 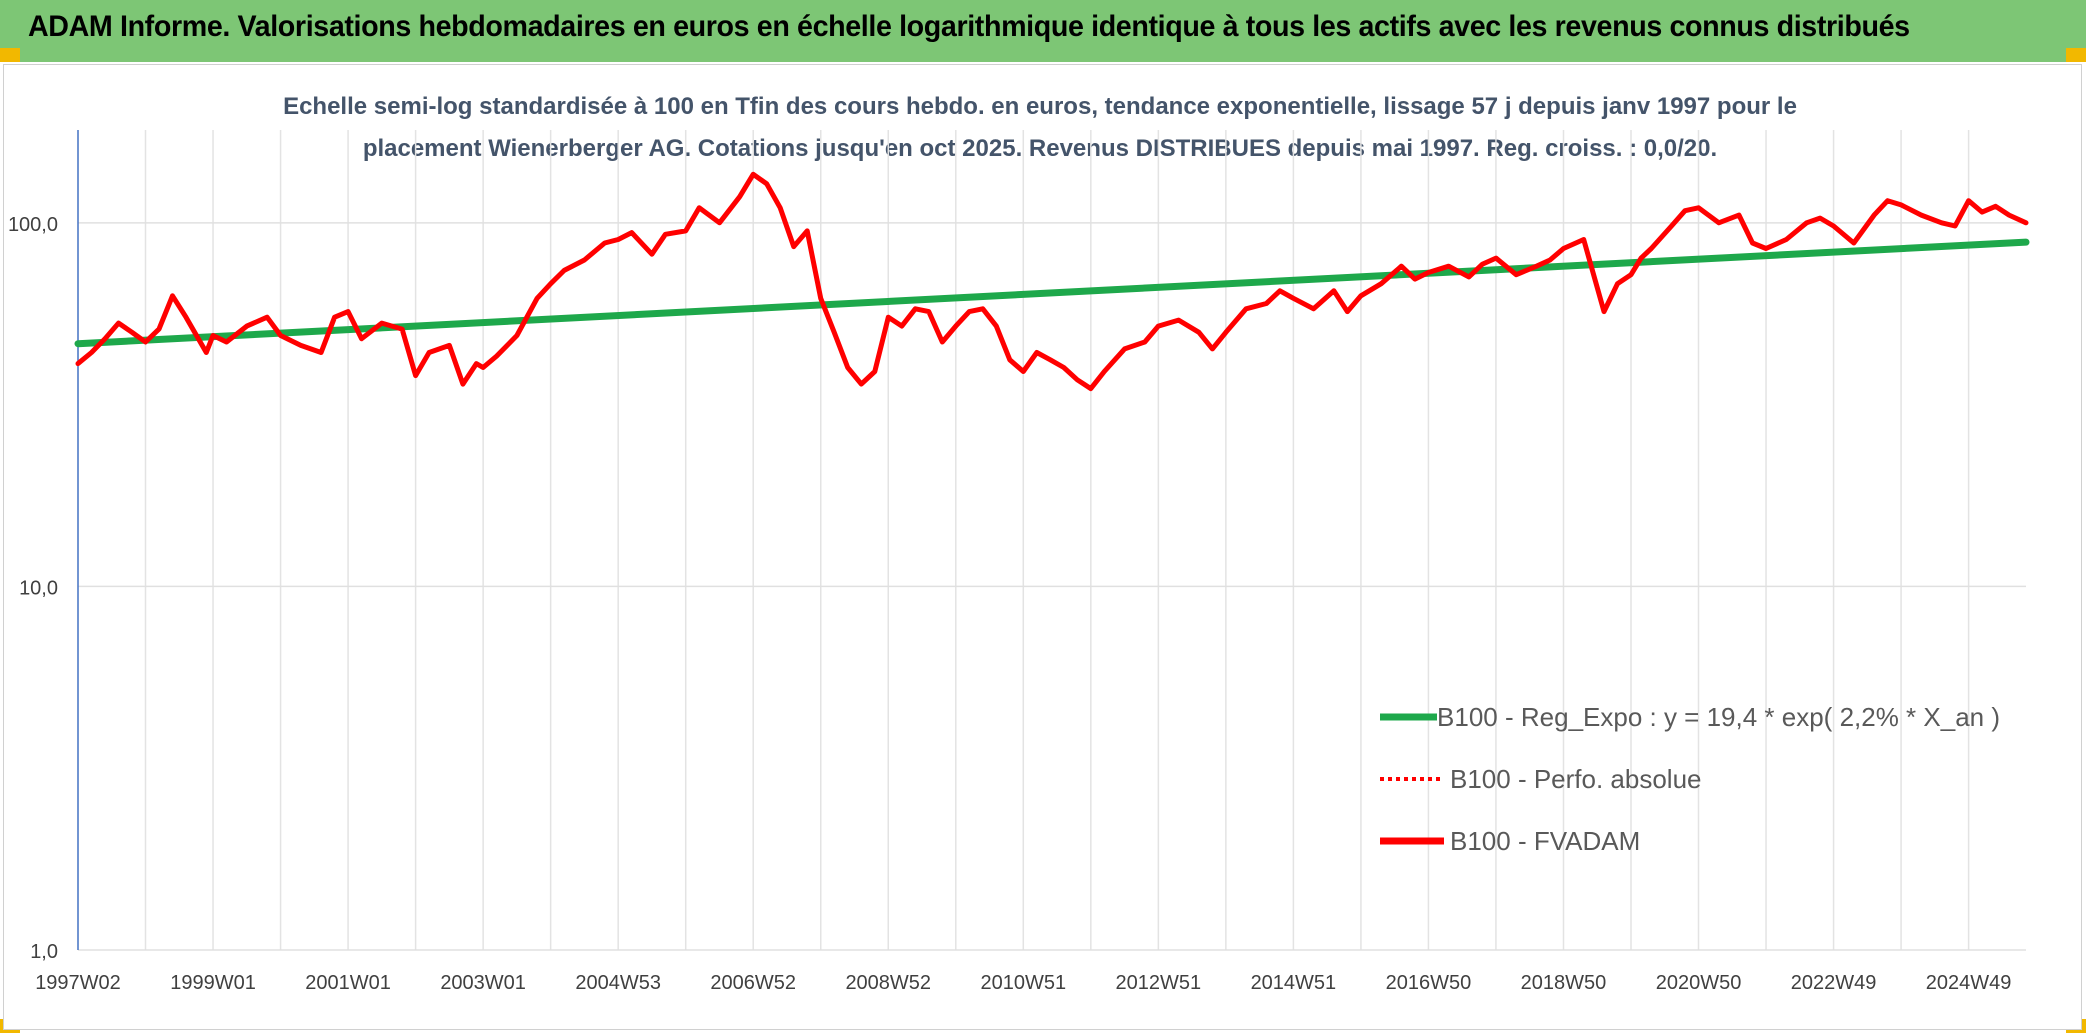 I want to click on x-tick-label: 2003W01, so click(x=483, y=983).